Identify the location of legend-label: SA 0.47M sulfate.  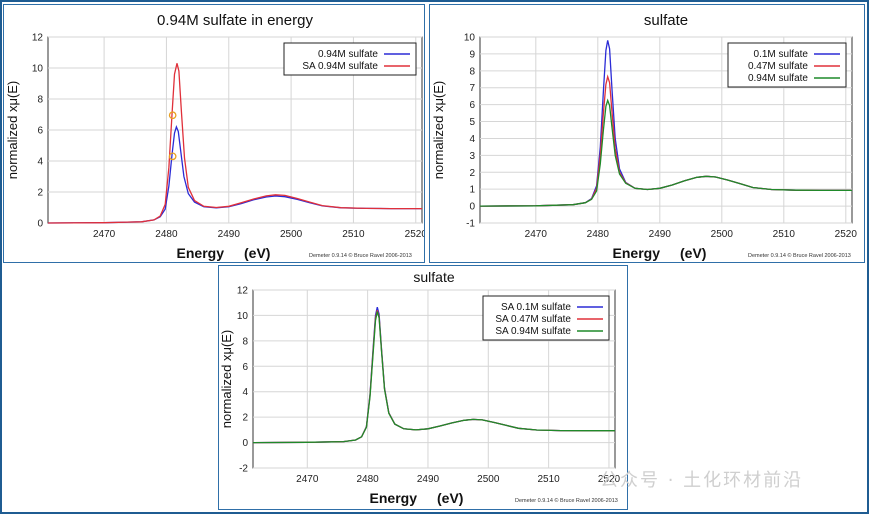
(533, 319).